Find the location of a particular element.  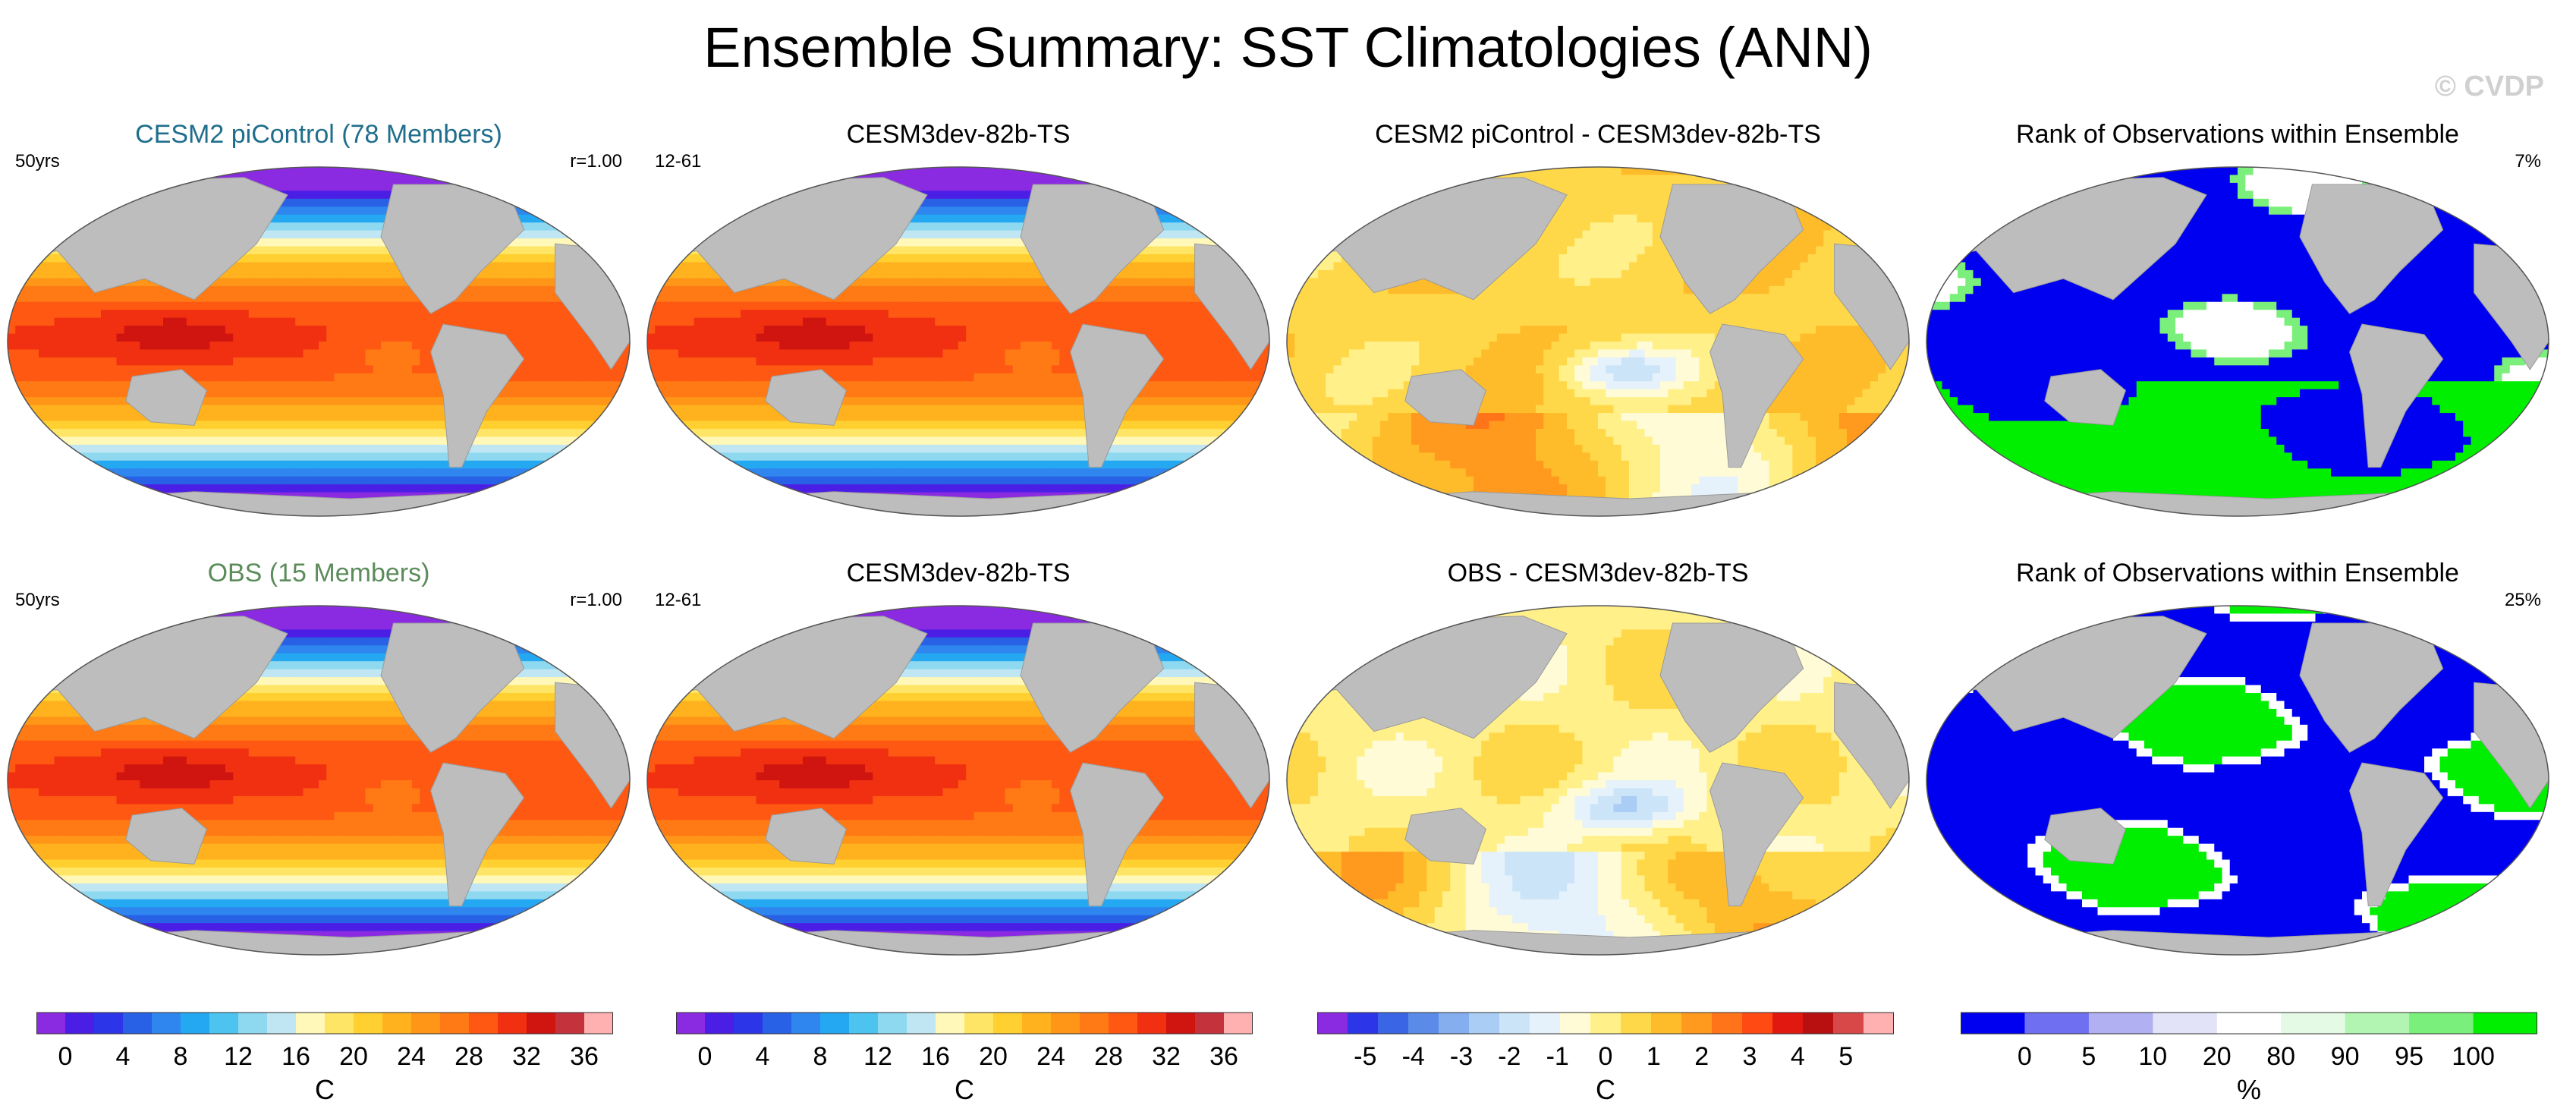

panel-title: CESM2 piControl - CESM3dev-82b-TS is located at coordinates (1598, 134).